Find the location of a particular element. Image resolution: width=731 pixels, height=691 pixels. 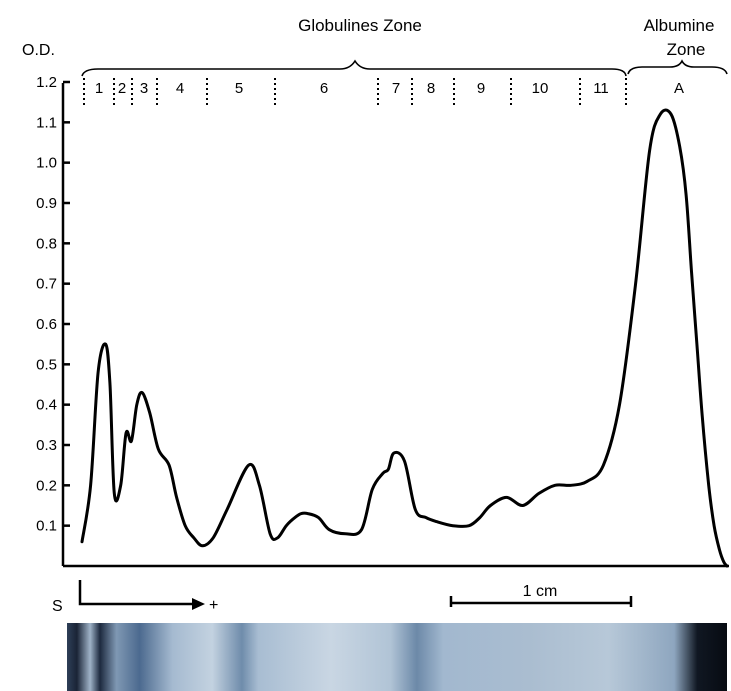

y-tick-label: 0.1 is located at coordinates (46, 526).